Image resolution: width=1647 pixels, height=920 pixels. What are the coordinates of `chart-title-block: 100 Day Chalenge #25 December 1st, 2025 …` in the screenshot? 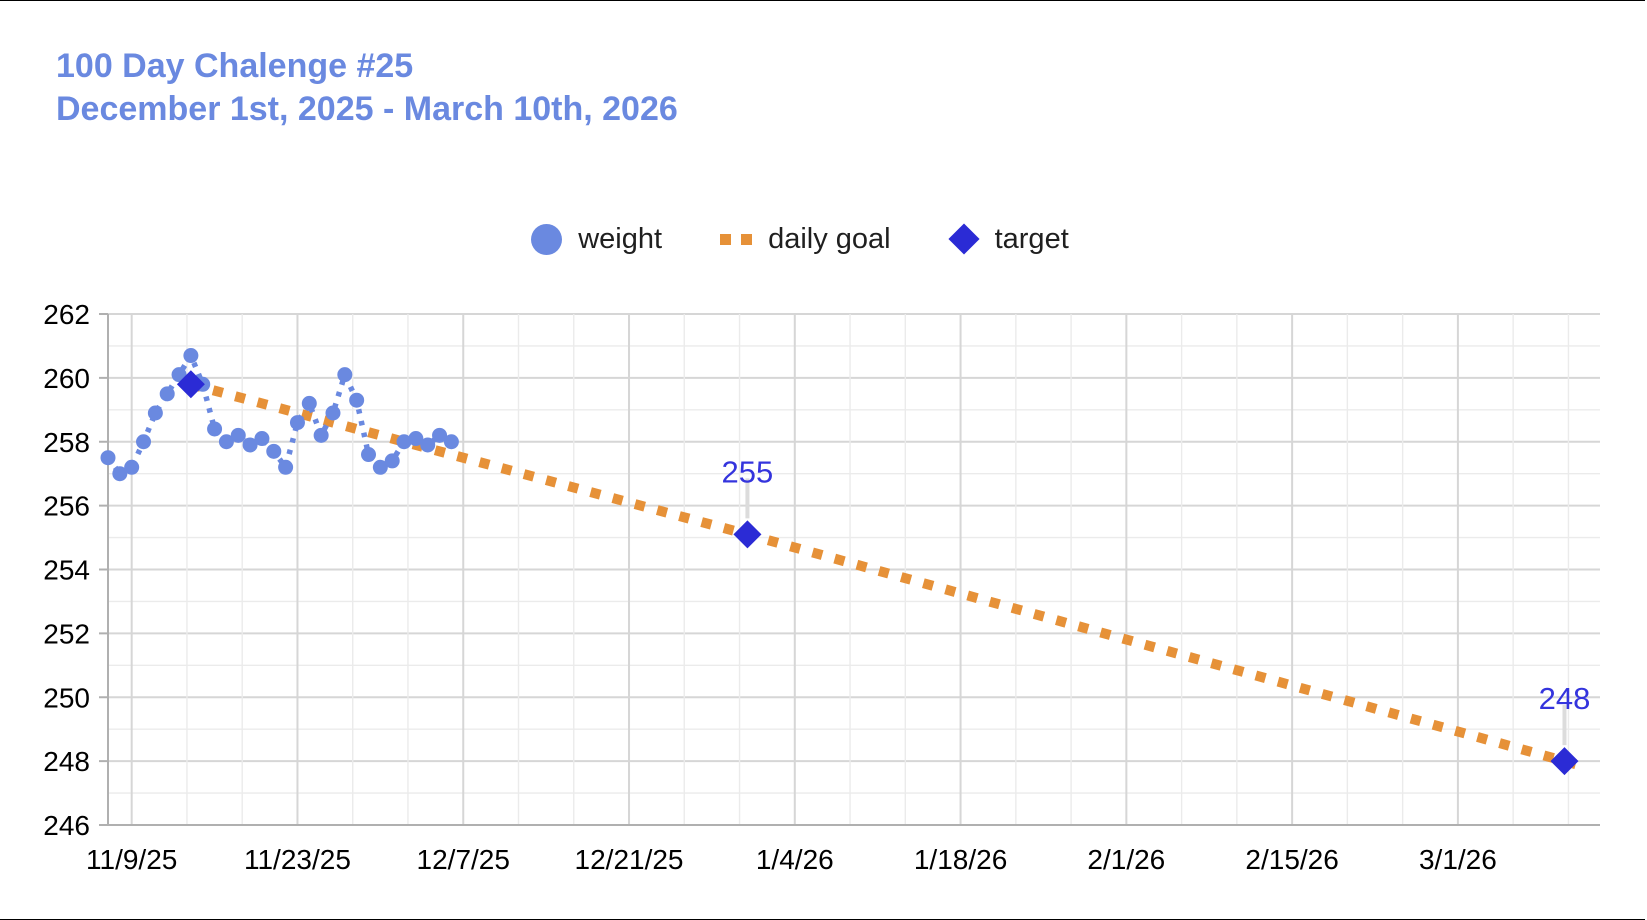 It's located at (367, 88).